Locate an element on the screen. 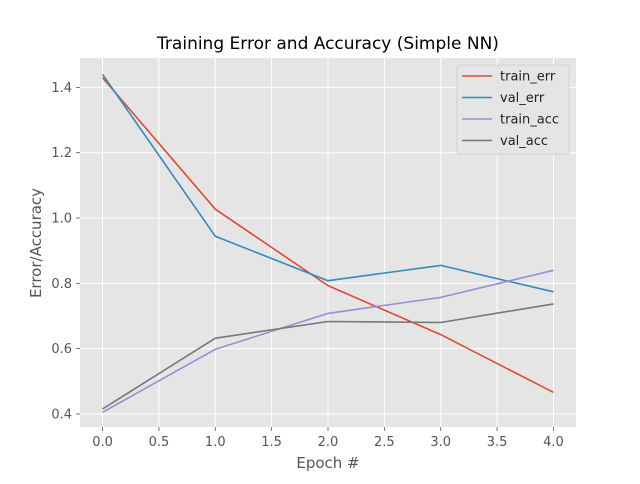 Image resolution: width=640 pixels, height=484 pixels. legend: train_err val_err train_acc val_acc is located at coordinates (513, 109).